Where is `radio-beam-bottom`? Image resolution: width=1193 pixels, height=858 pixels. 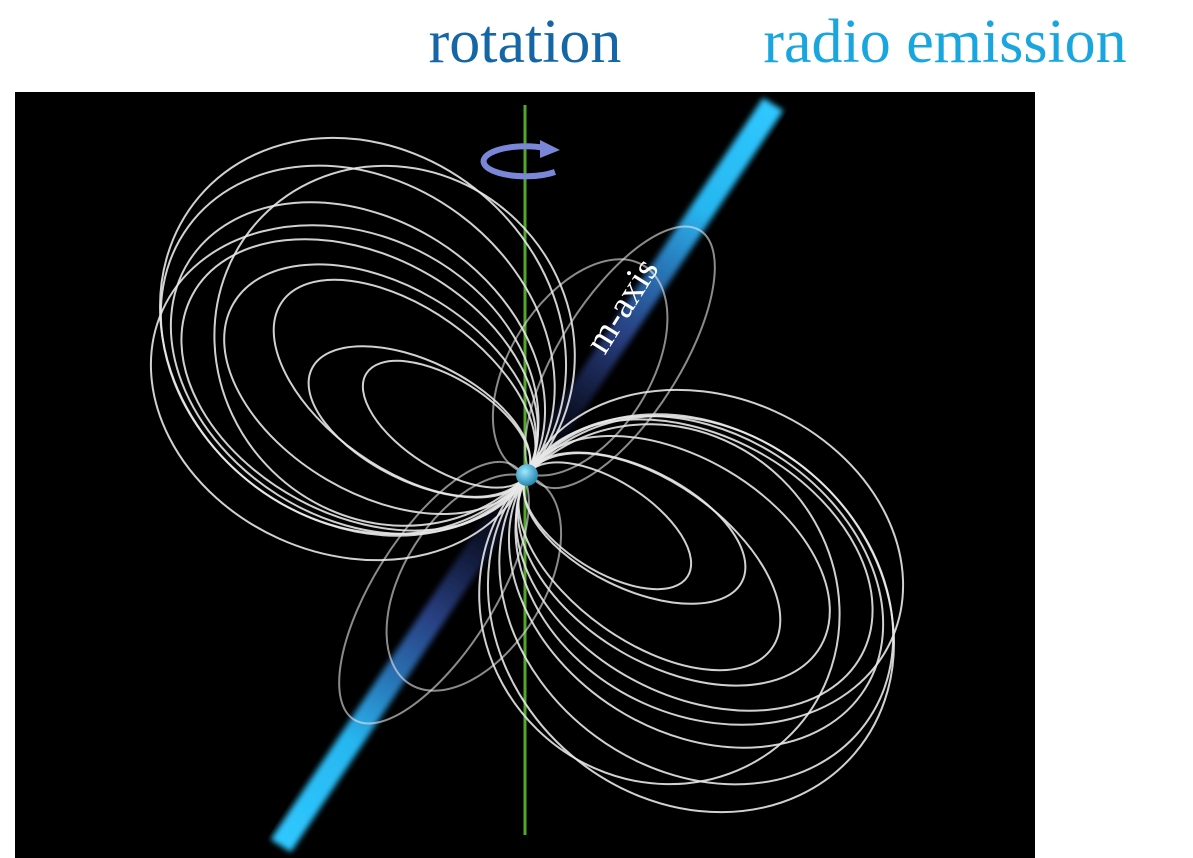
radio-beam-bottom is located at coordinates (398, 669).